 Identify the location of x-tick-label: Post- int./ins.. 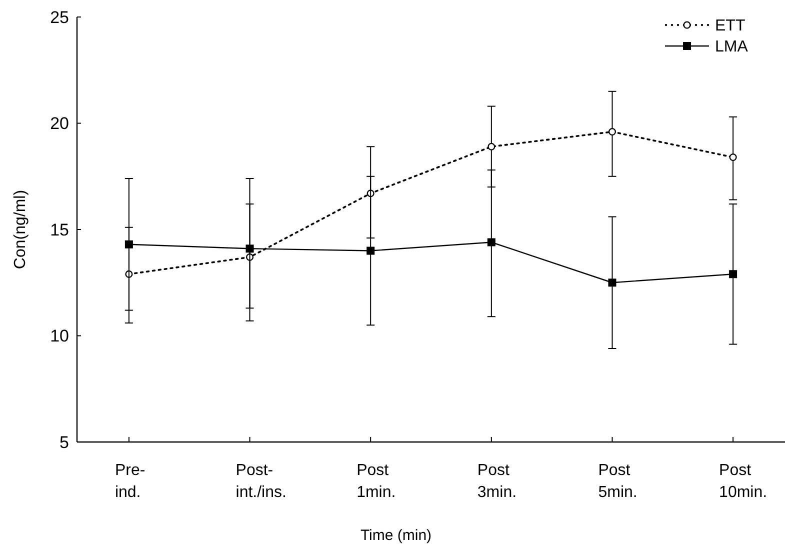
(261, 481).